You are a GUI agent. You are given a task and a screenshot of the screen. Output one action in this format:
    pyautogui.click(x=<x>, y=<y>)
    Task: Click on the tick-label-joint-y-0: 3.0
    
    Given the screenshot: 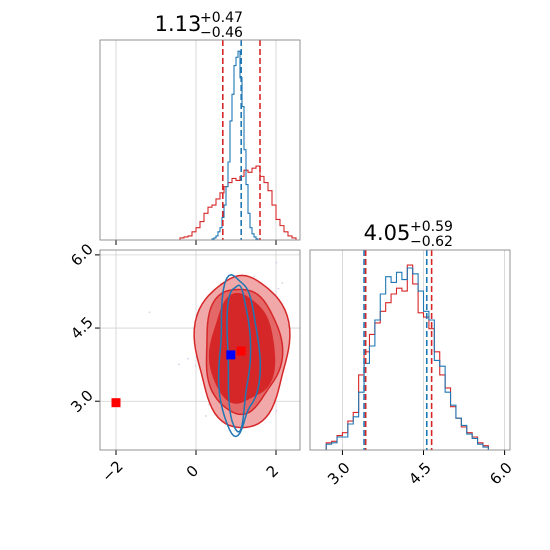 What is the action you would take?
    pyautogui.click(x=82, y=401)
    